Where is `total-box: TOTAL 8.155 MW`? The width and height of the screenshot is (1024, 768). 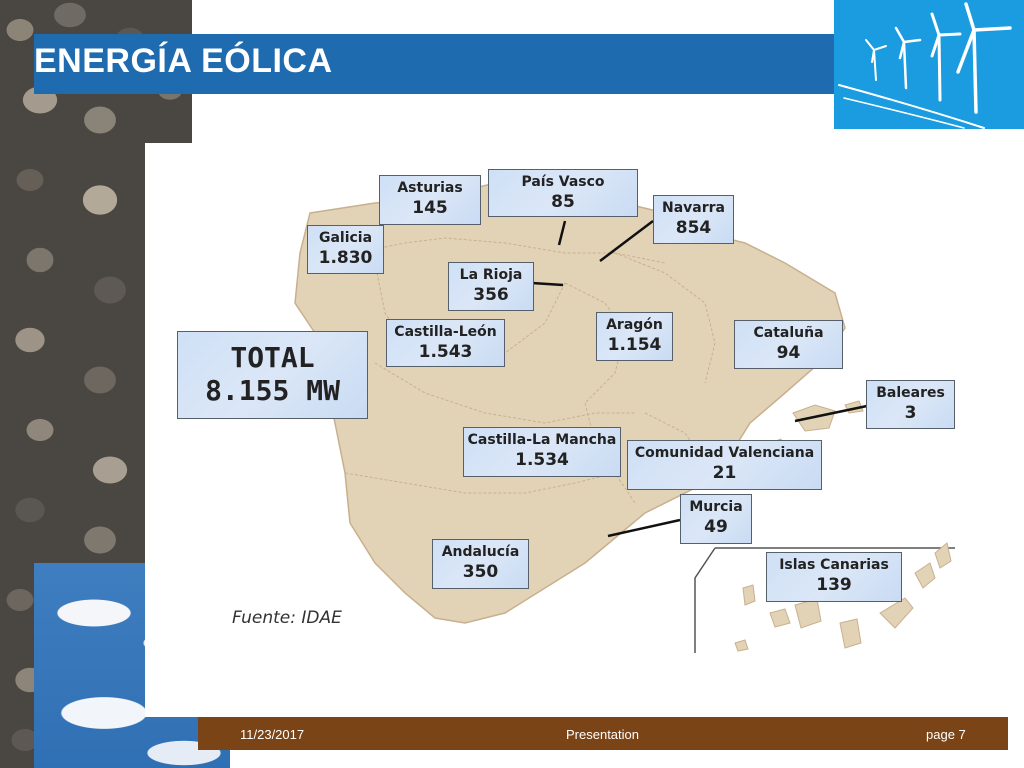 total-box: TOTAL 8.155 MW is located at coordinates (272, 375).